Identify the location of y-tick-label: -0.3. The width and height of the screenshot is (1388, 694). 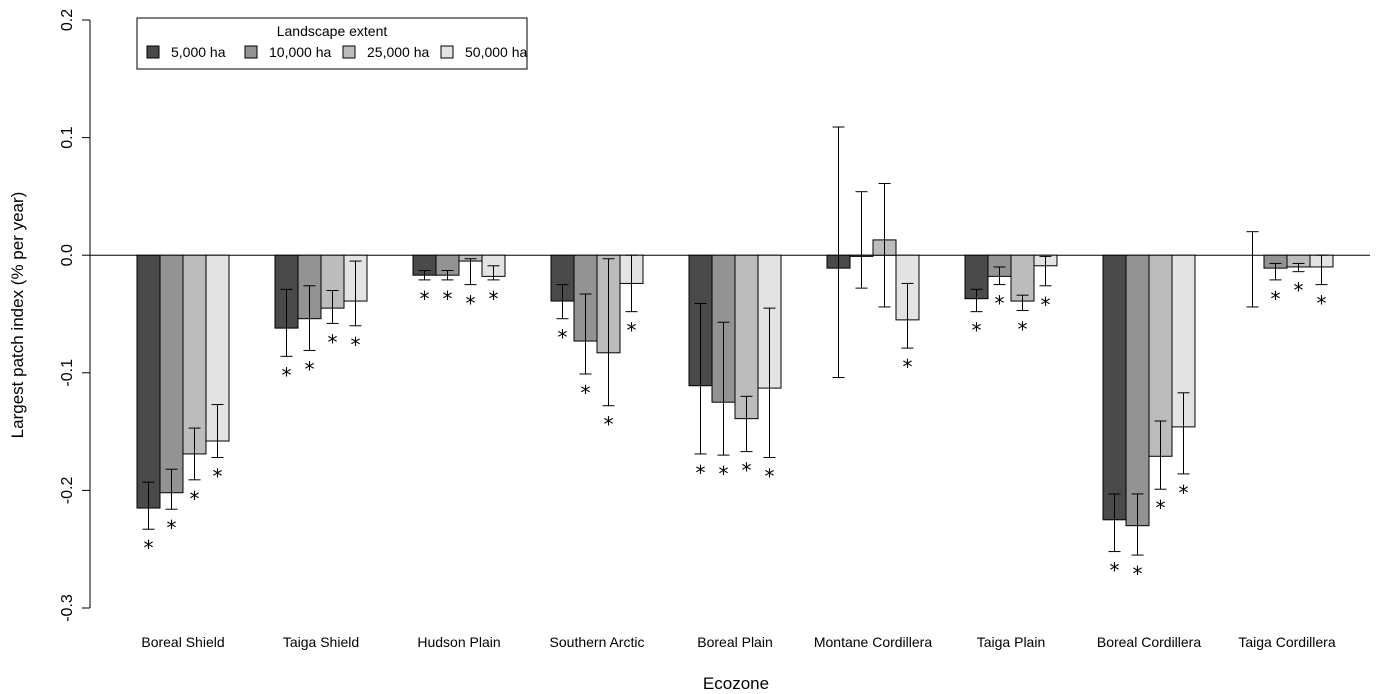
(67, 608).